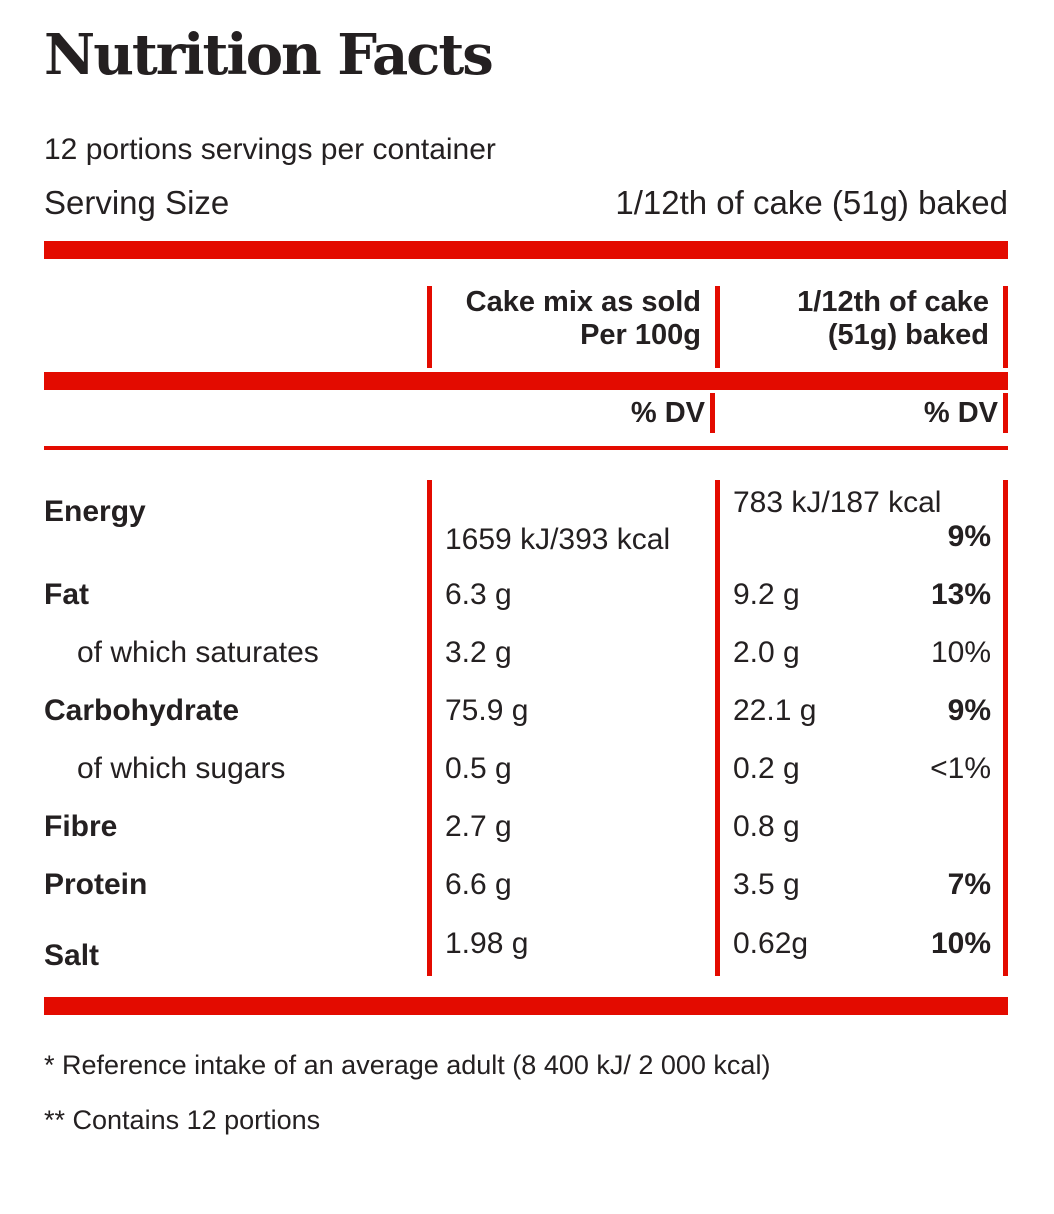  Describe the element at coordinates (235, 327) in the screenshot. I see `column-header-spacer` at that location.